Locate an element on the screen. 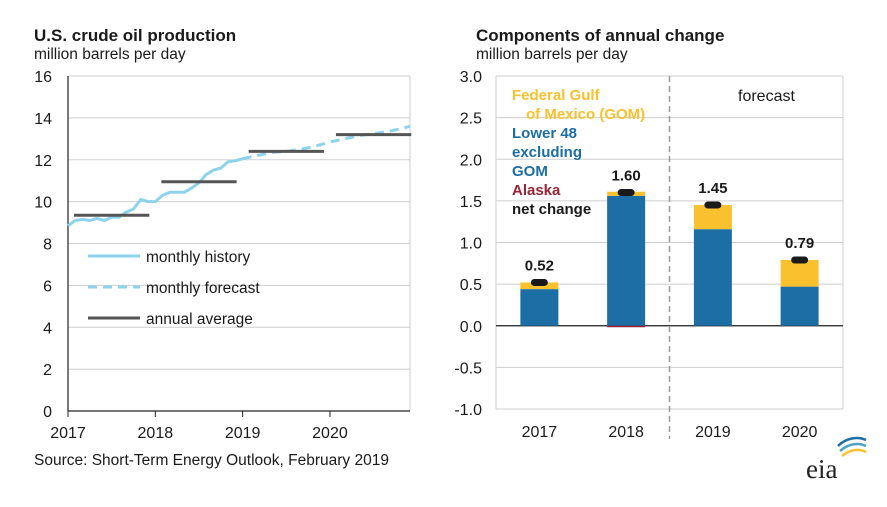  y-tick-label: 1.5 is located at coordinates (471, 202).